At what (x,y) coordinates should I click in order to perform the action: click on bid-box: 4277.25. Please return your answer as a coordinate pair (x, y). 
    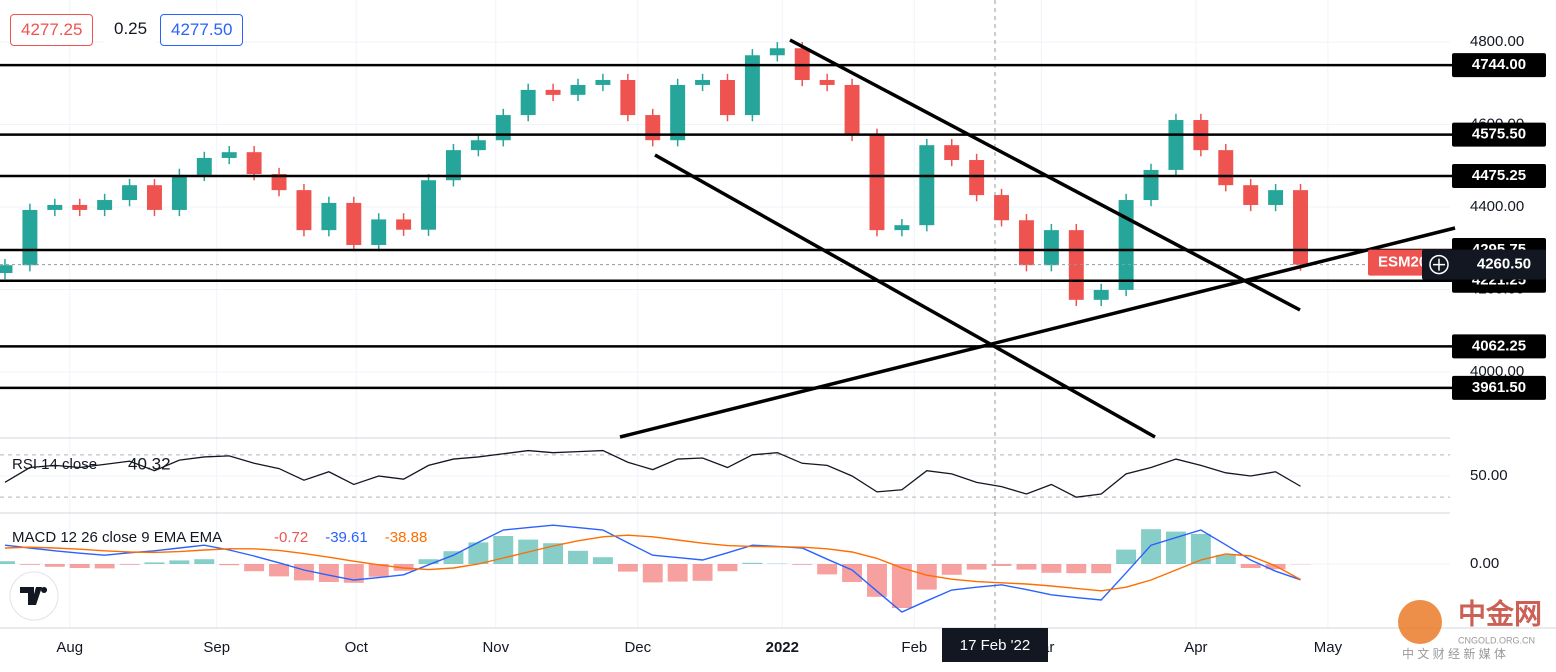
    Looking at the image, I should click on (52, 30).